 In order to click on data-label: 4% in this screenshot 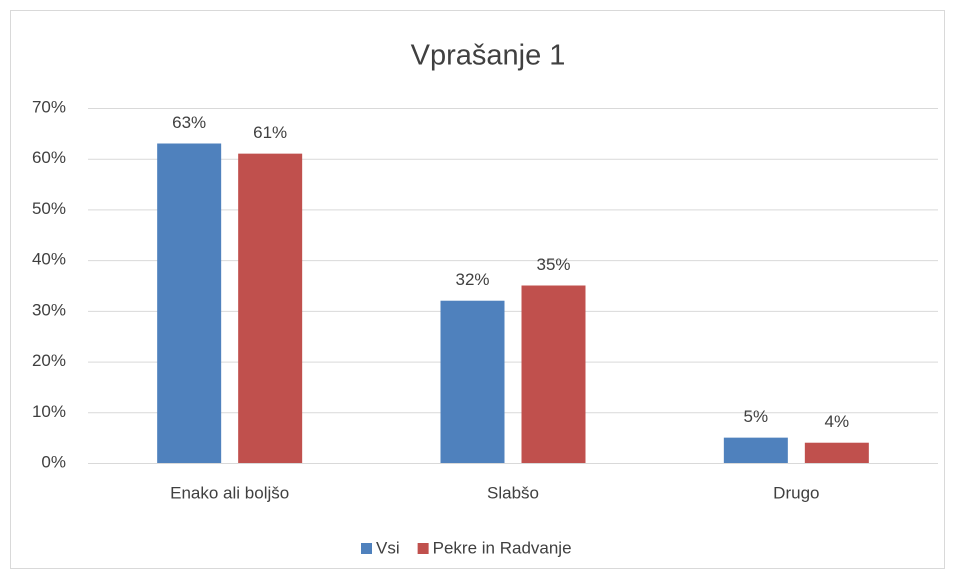, I will do `click(837, 421)`.